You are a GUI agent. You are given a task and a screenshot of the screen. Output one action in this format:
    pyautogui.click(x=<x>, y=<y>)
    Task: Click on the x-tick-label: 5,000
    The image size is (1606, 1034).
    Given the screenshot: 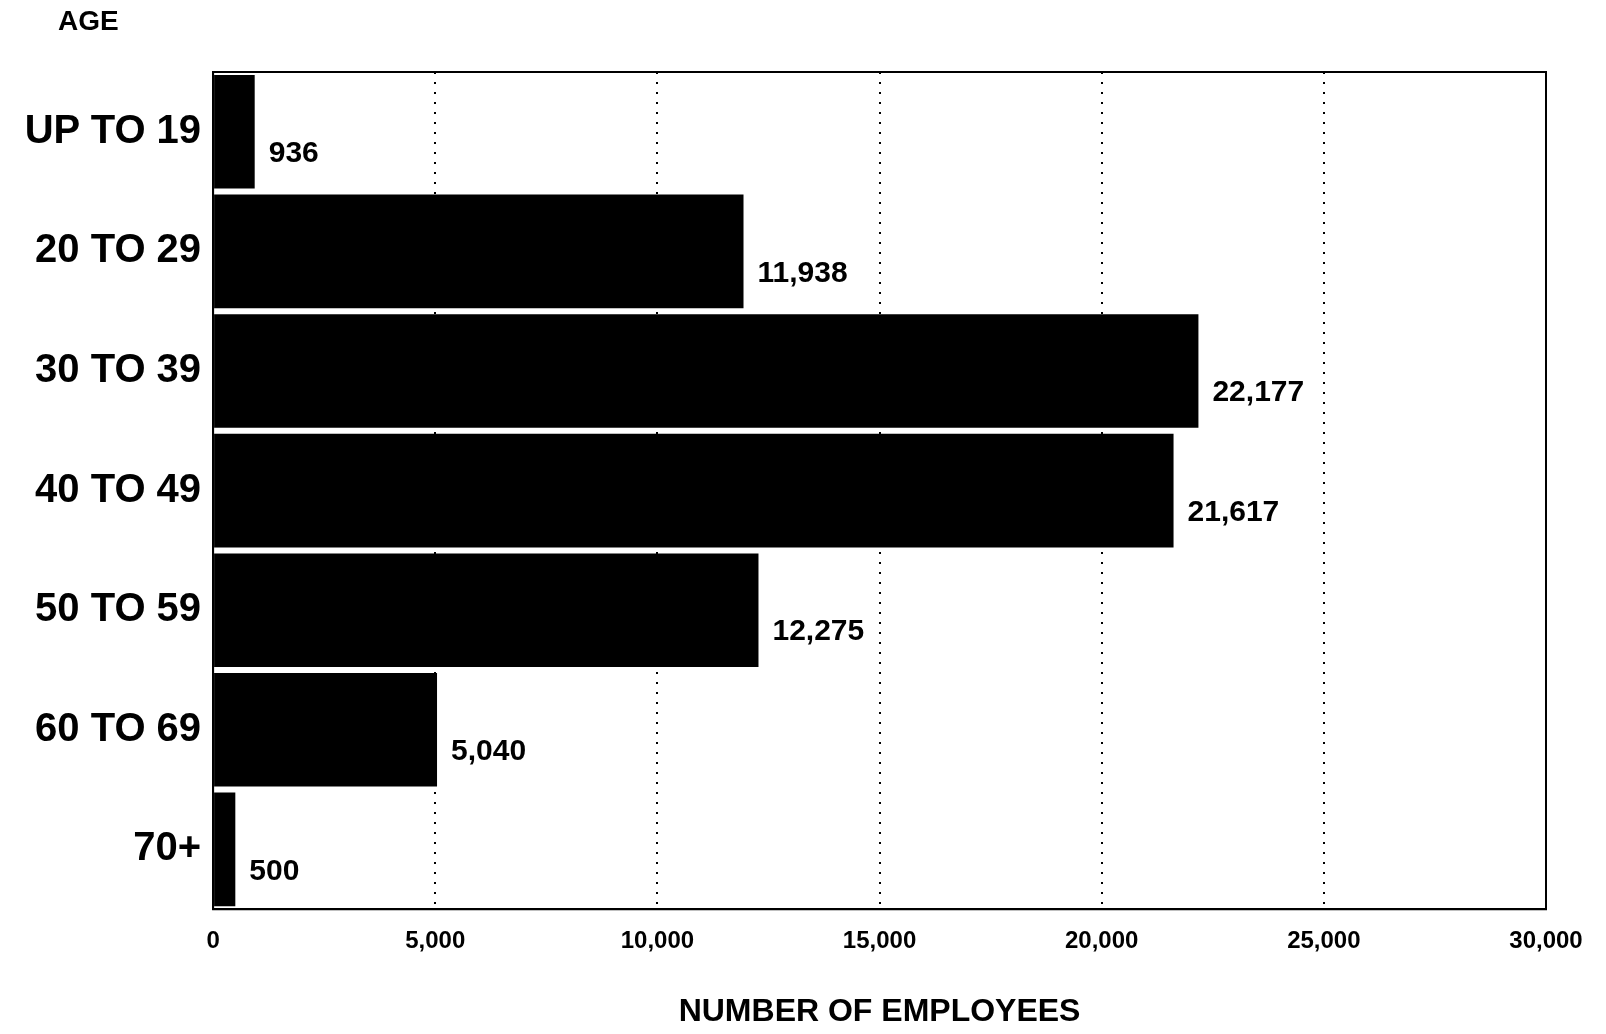 What is the action you would take?
    pyautogui.click(x=435, y=940)
    